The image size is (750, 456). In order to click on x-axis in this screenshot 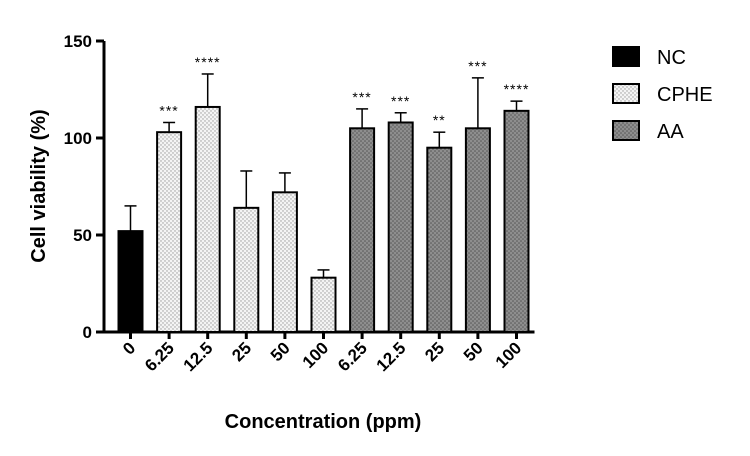, I will do `click(319, 334)`.